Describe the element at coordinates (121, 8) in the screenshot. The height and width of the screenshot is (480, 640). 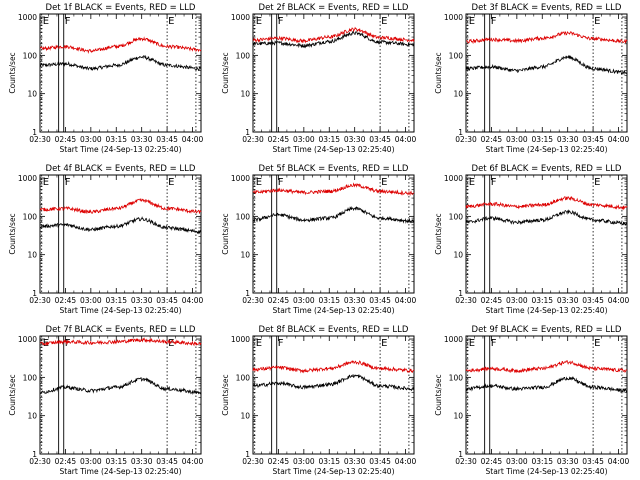
I see `panel-title: Det 1f BLACK = Events, RED = LLD` at that location.